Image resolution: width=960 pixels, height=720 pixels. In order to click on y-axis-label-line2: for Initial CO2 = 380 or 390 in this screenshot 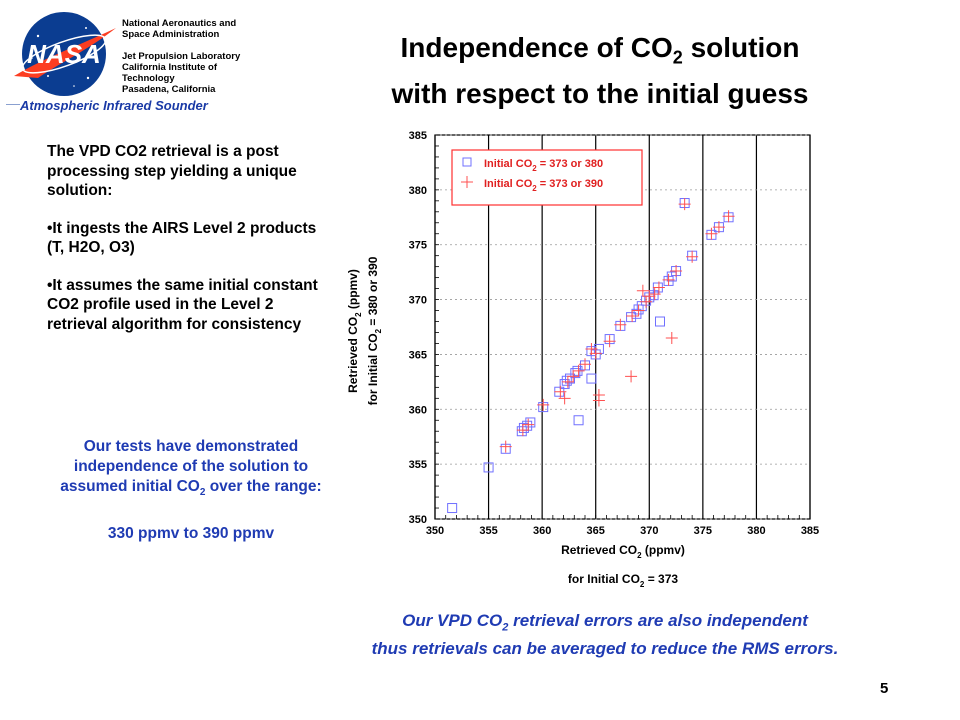, I will do `click(374, 330)`.